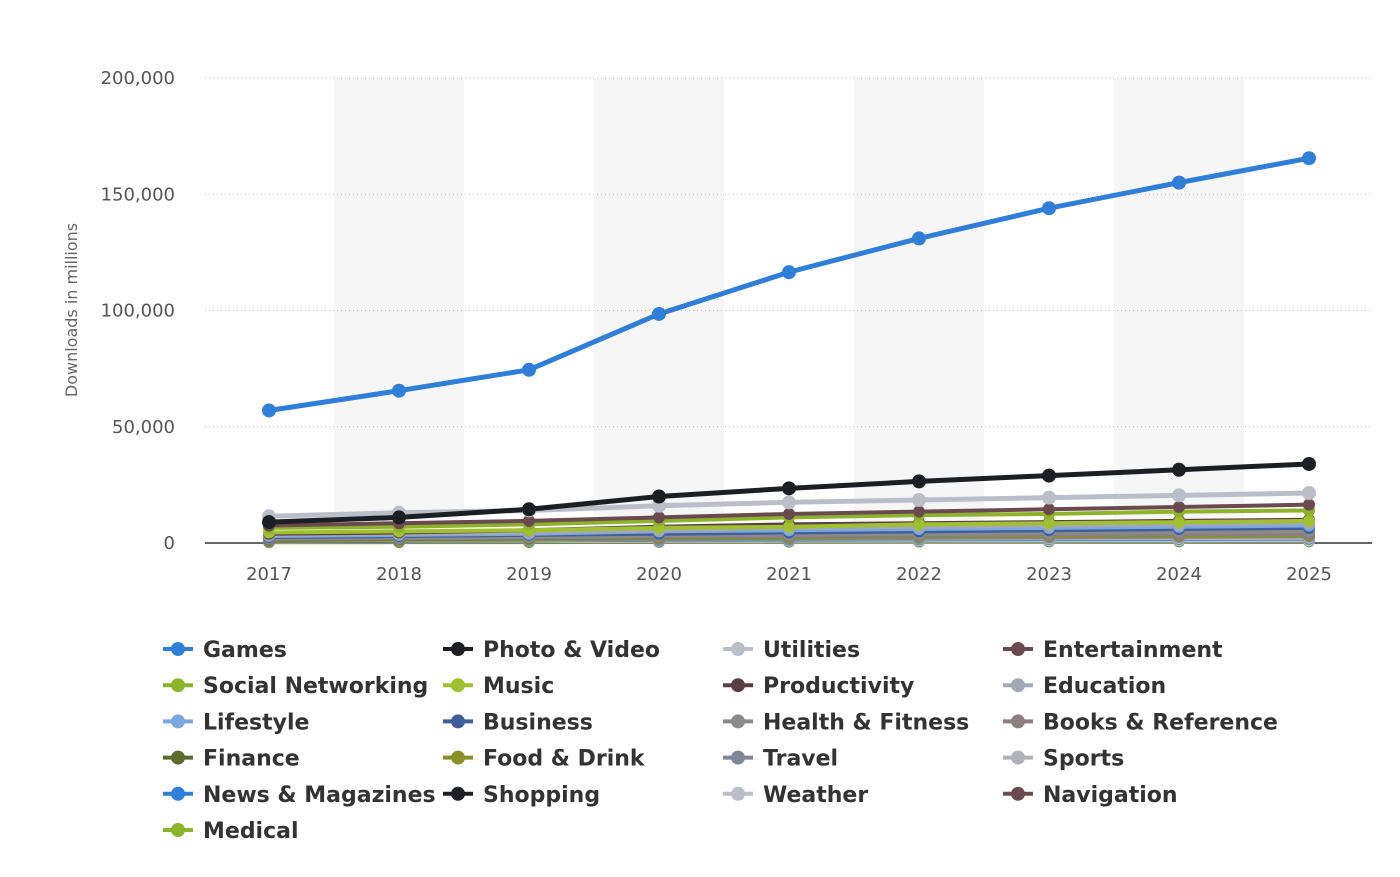 The width and height of the screenshot is (1400, 877). Describe the element at coordinates (571, 650) in the screenshot. I see `legend-label: Photo & Video` at that location.